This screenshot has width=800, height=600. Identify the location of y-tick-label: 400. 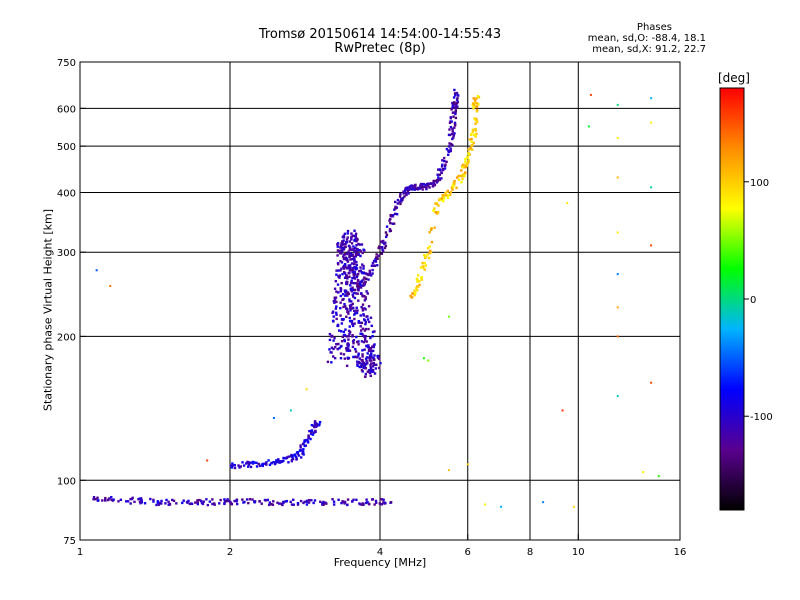
(66, 193).